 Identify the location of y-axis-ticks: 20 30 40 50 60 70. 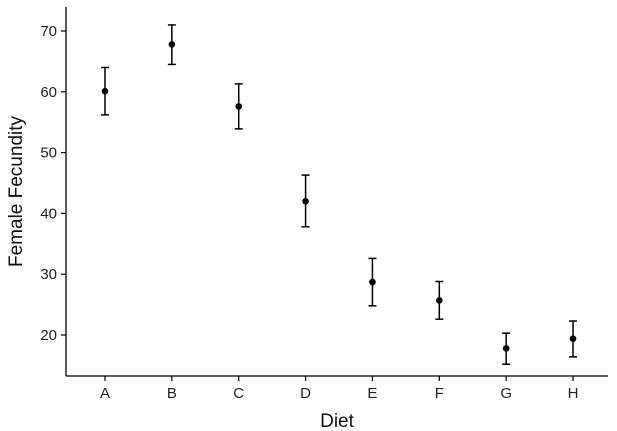
(53, 183).